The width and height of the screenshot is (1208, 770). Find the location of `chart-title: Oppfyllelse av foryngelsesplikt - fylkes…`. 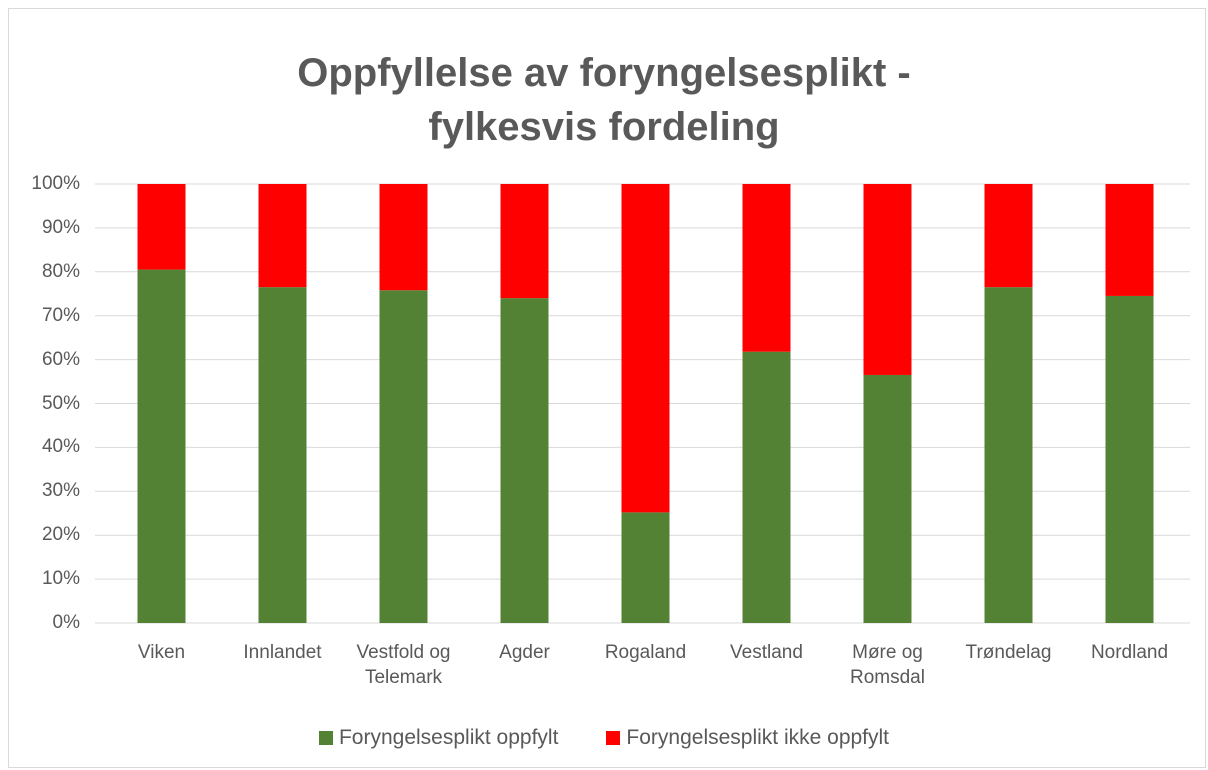

chart-title: Oppfyllelse av foryngelsesplikt - fylkes… is located at coordinates (604, 100).